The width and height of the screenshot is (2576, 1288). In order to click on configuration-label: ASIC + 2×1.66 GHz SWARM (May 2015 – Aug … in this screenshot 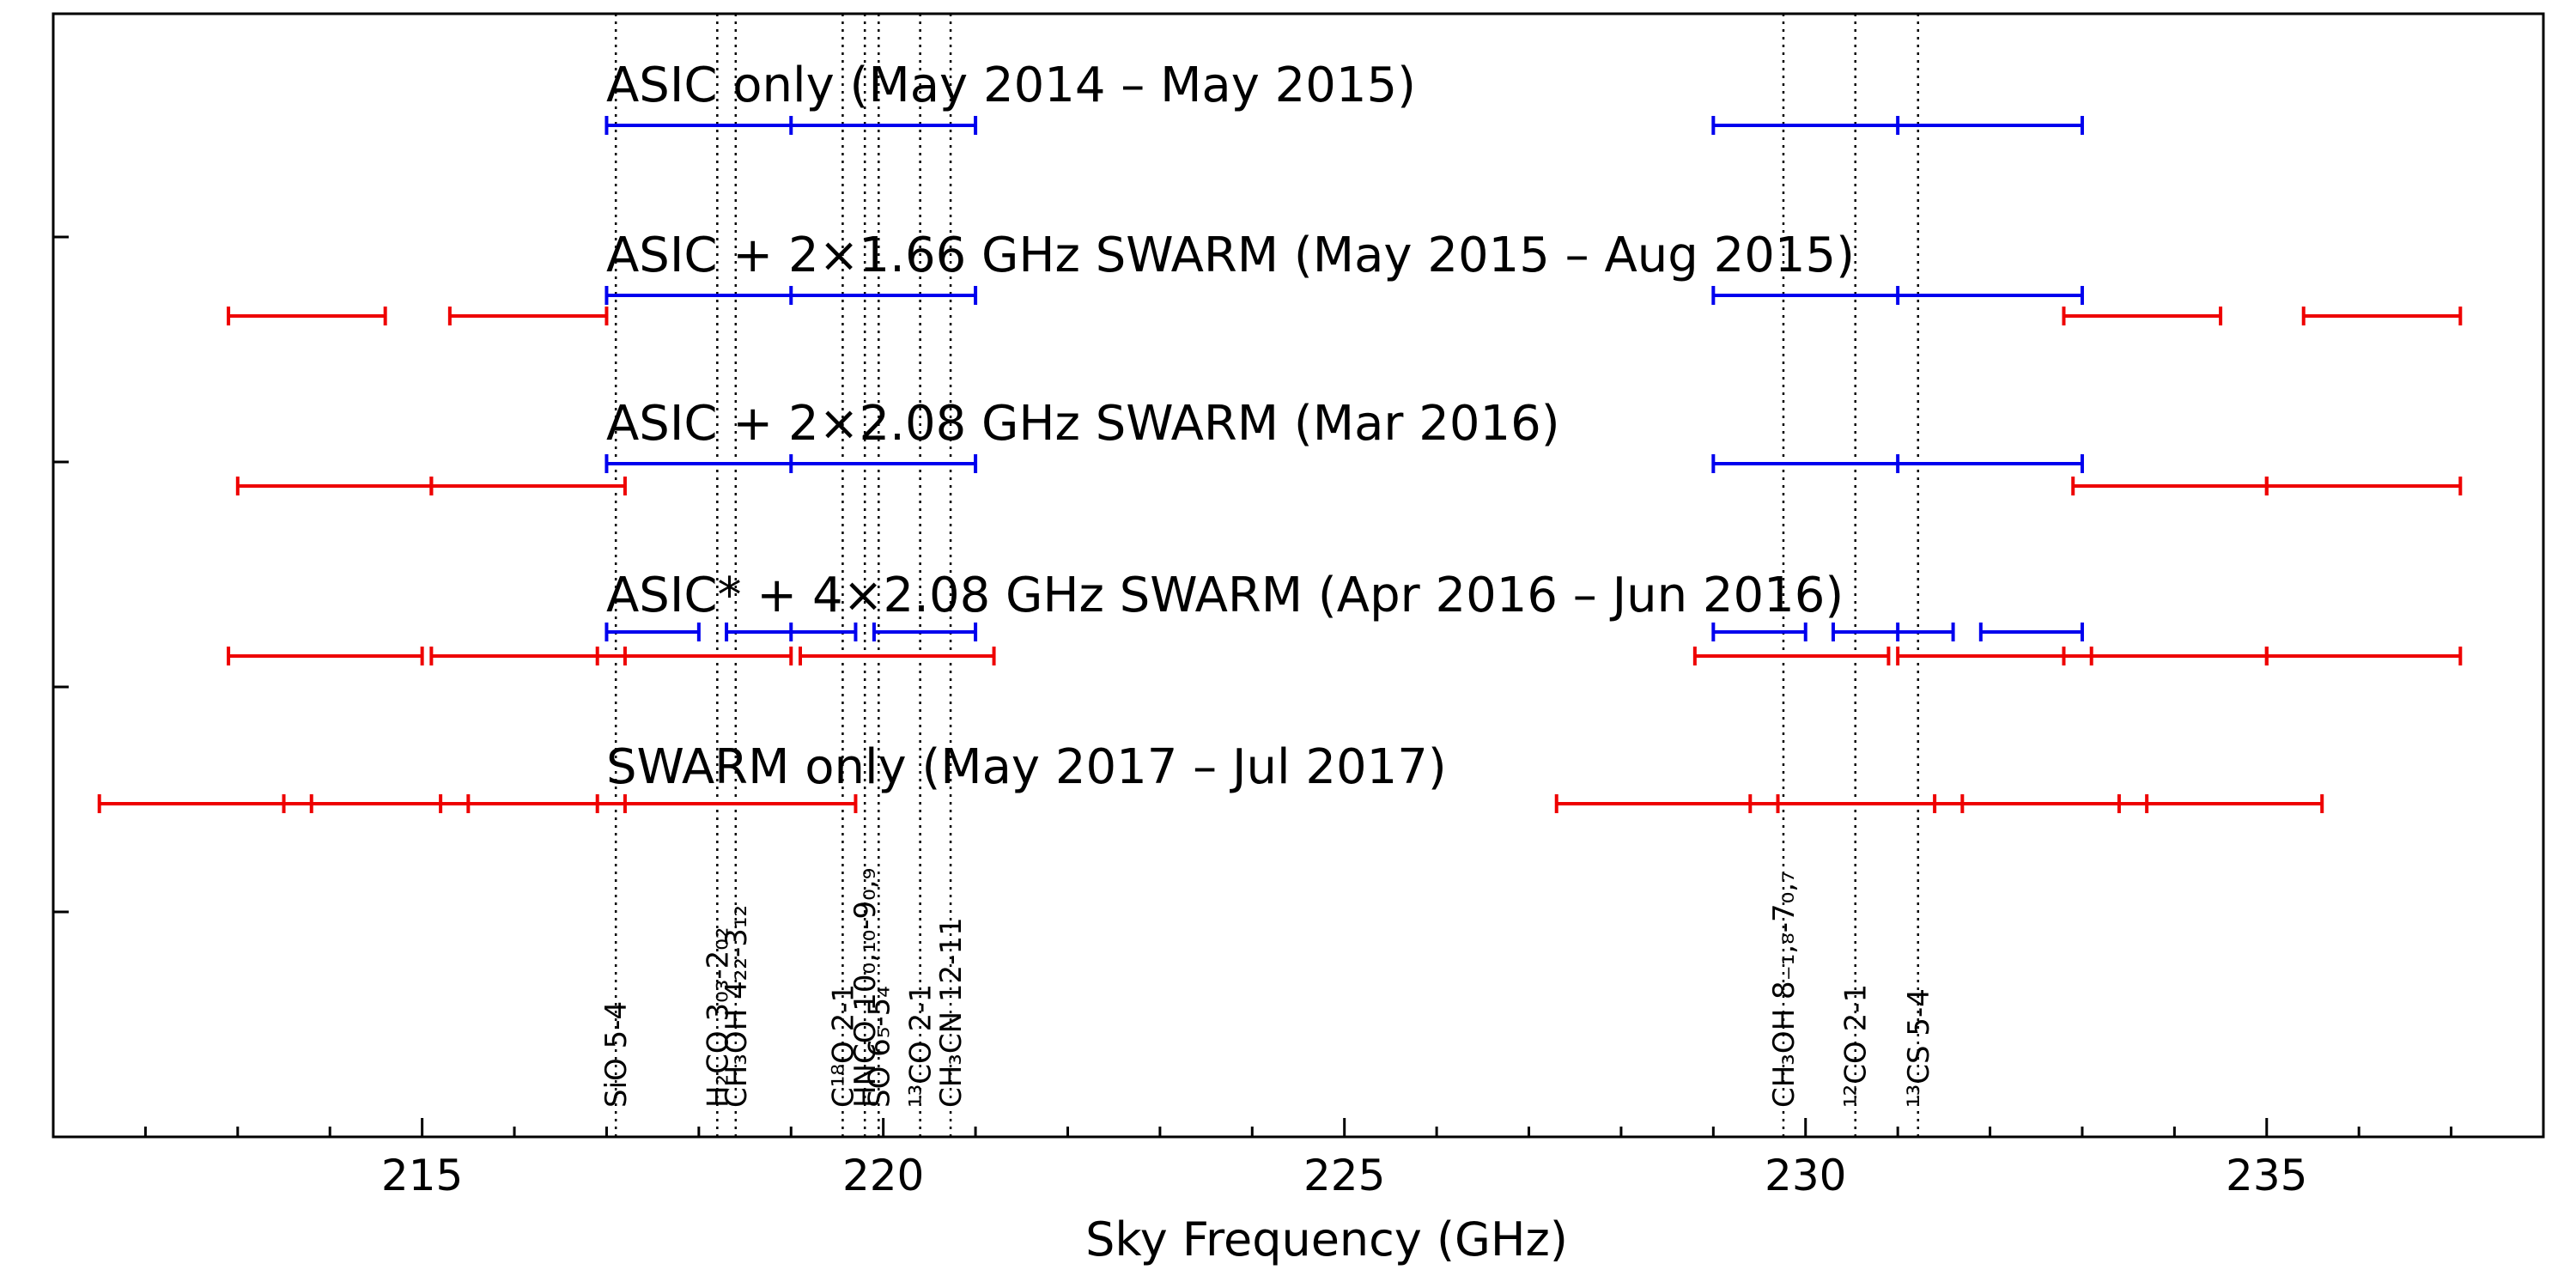, I will do `click(1230, 255)`.